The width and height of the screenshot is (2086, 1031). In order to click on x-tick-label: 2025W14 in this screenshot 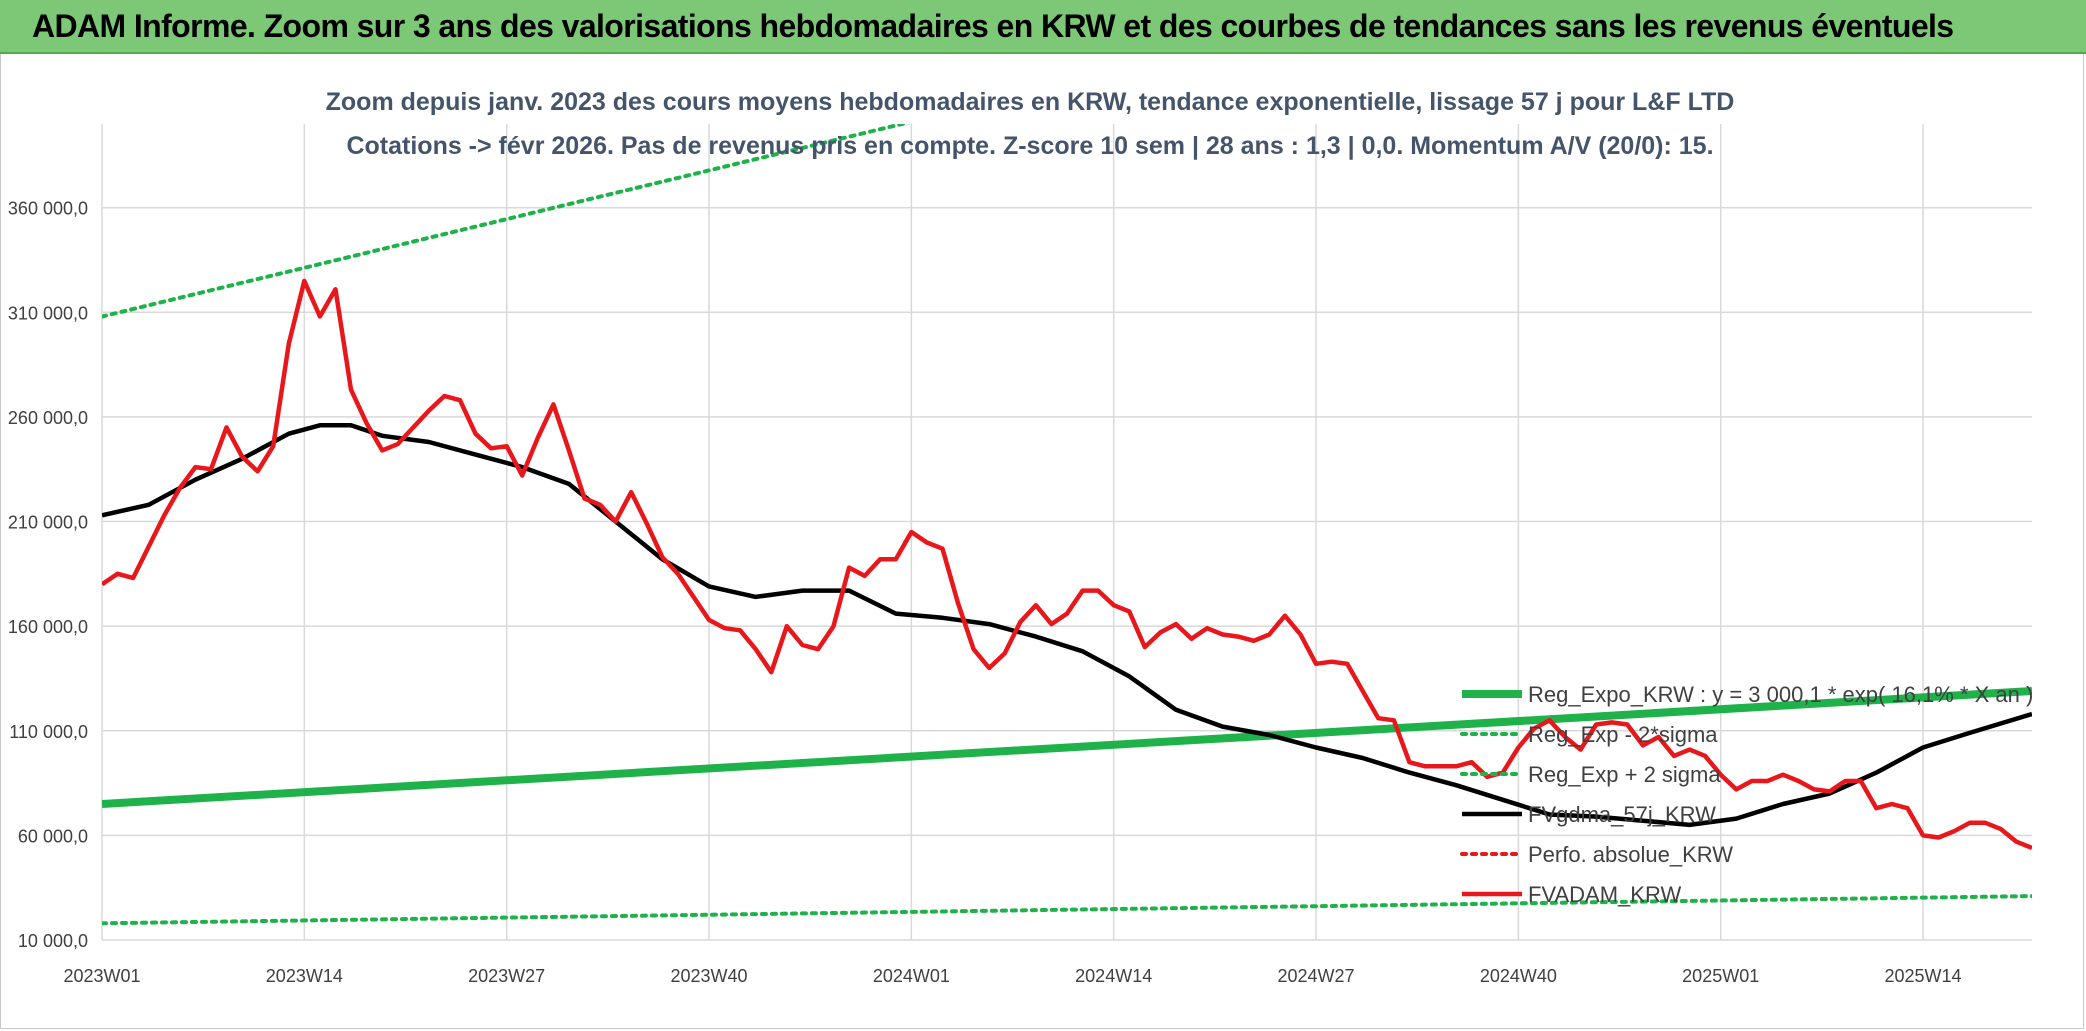, I will do `click(1923, 976)`.